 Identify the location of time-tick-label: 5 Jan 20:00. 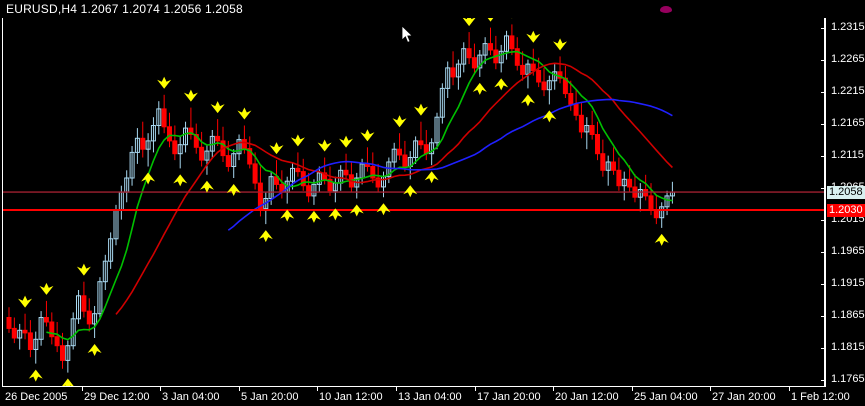
(270, 397).